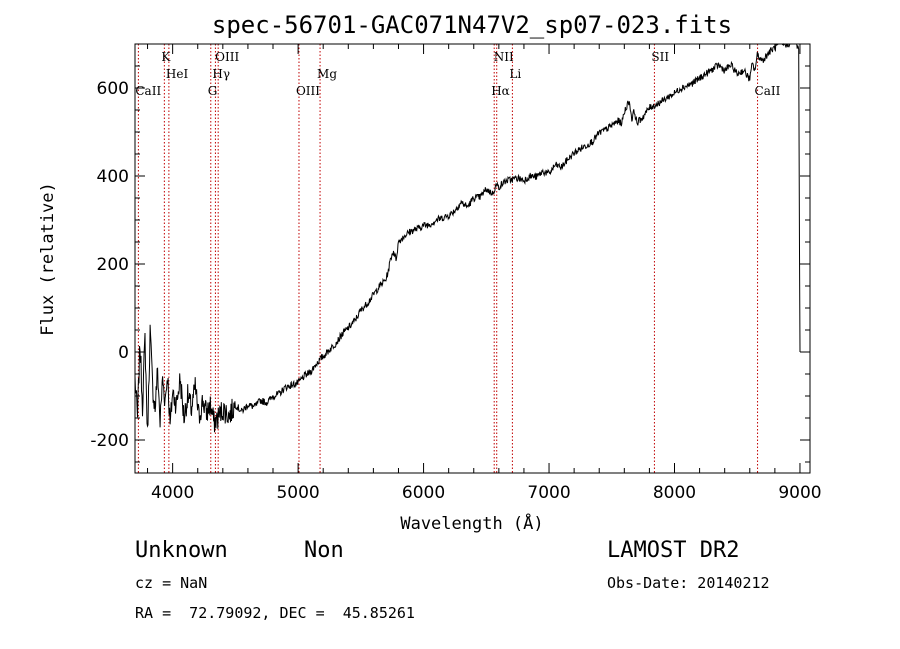 This screenshot has width=900, height=649. What do you see at coordinates (181, 550) in the screenshot?
I see `object-class: Unknown` at bounding box center [181, 550].